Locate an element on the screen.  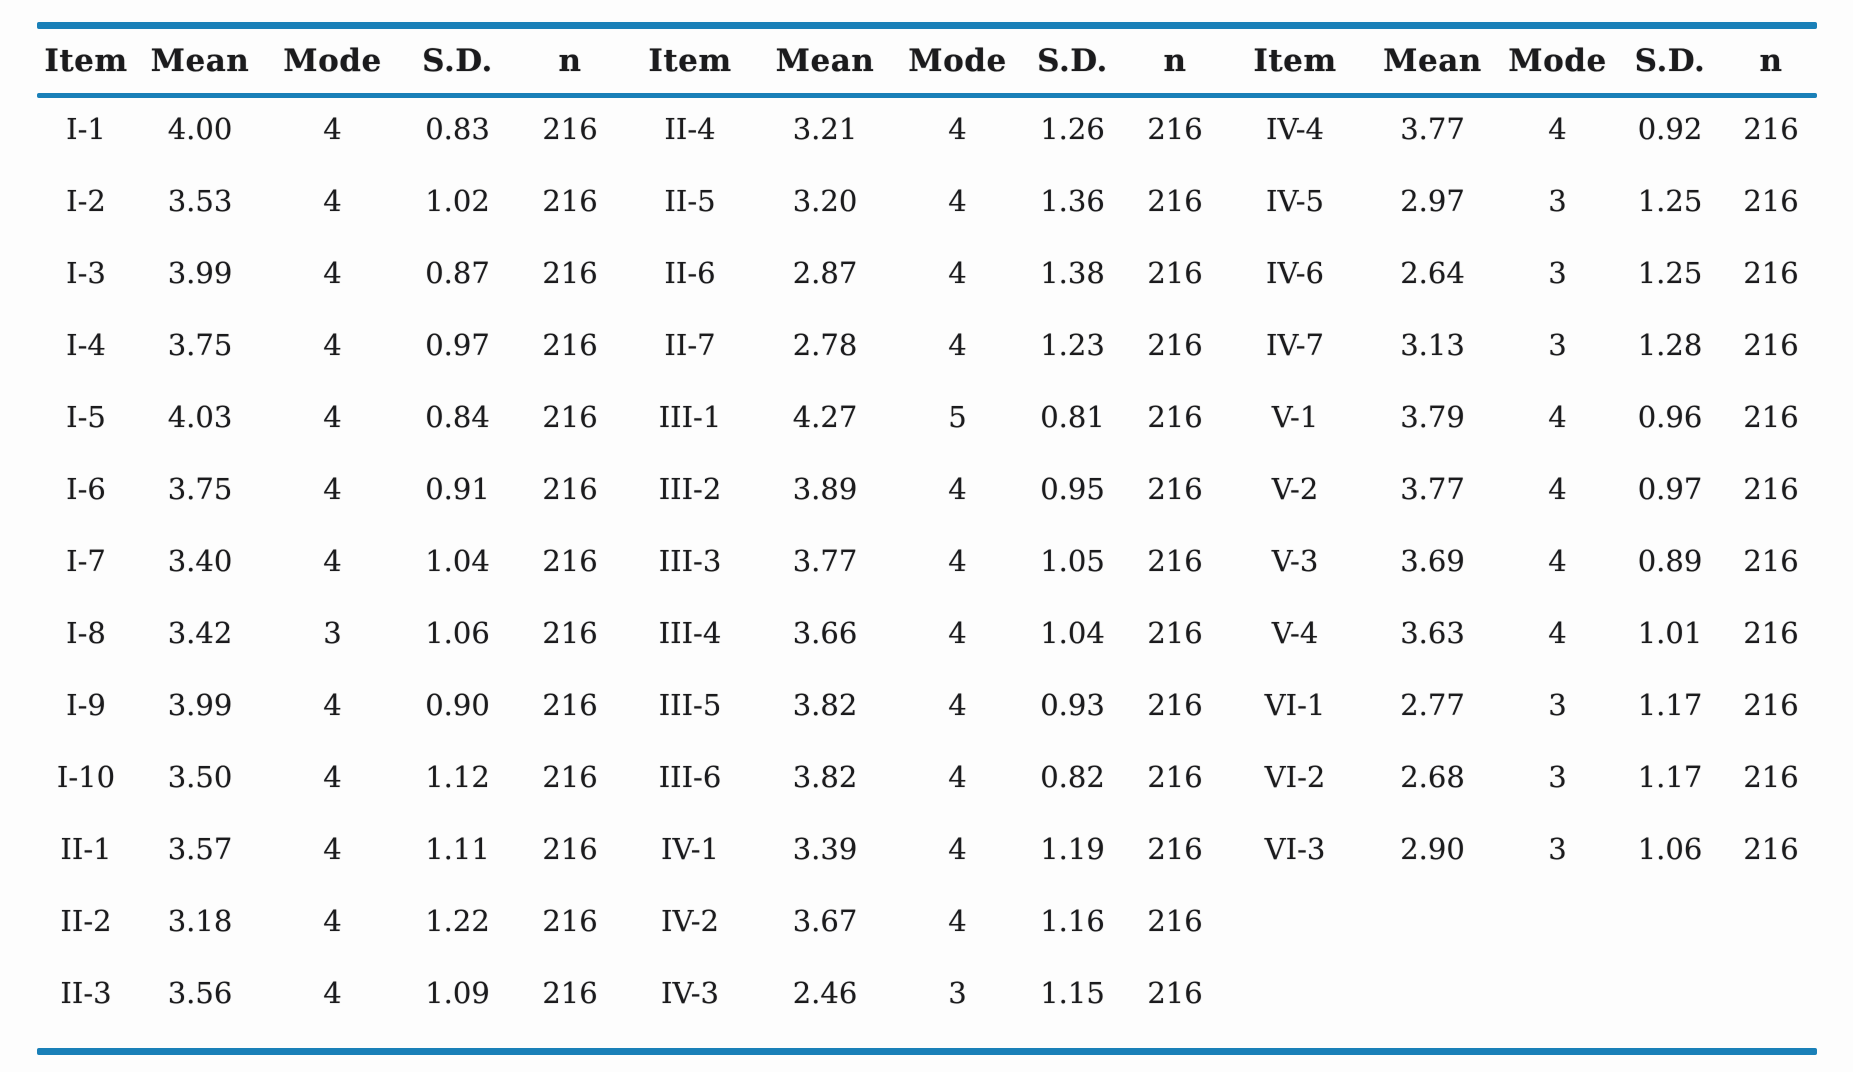
cell-mean: 2.46 is located at coordinates (825, 993).